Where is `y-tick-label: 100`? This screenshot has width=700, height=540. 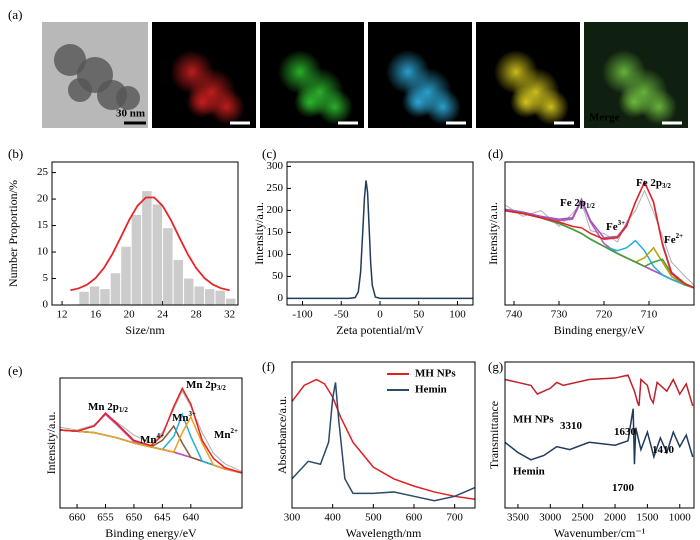 y-tick-label: 100 is located at coordinates (275, 254).